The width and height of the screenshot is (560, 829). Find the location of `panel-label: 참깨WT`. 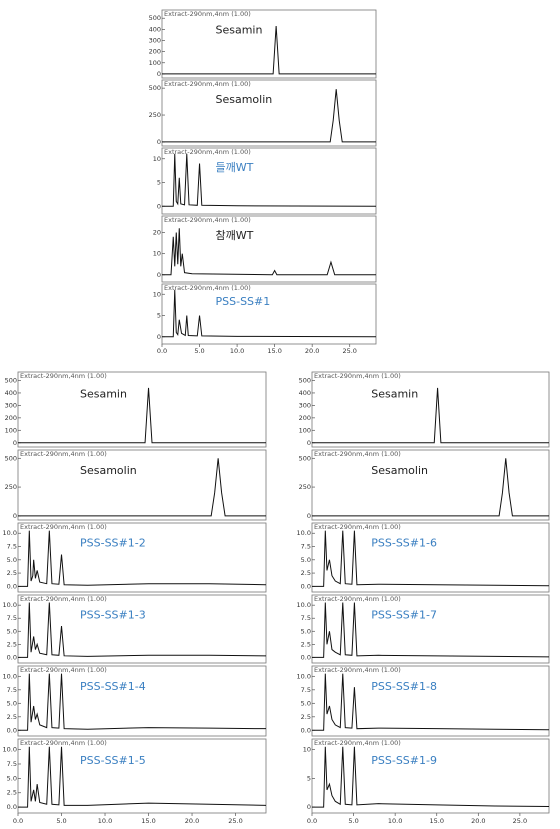

panel-label: 참깨WT is located at coordinates (235, 235).